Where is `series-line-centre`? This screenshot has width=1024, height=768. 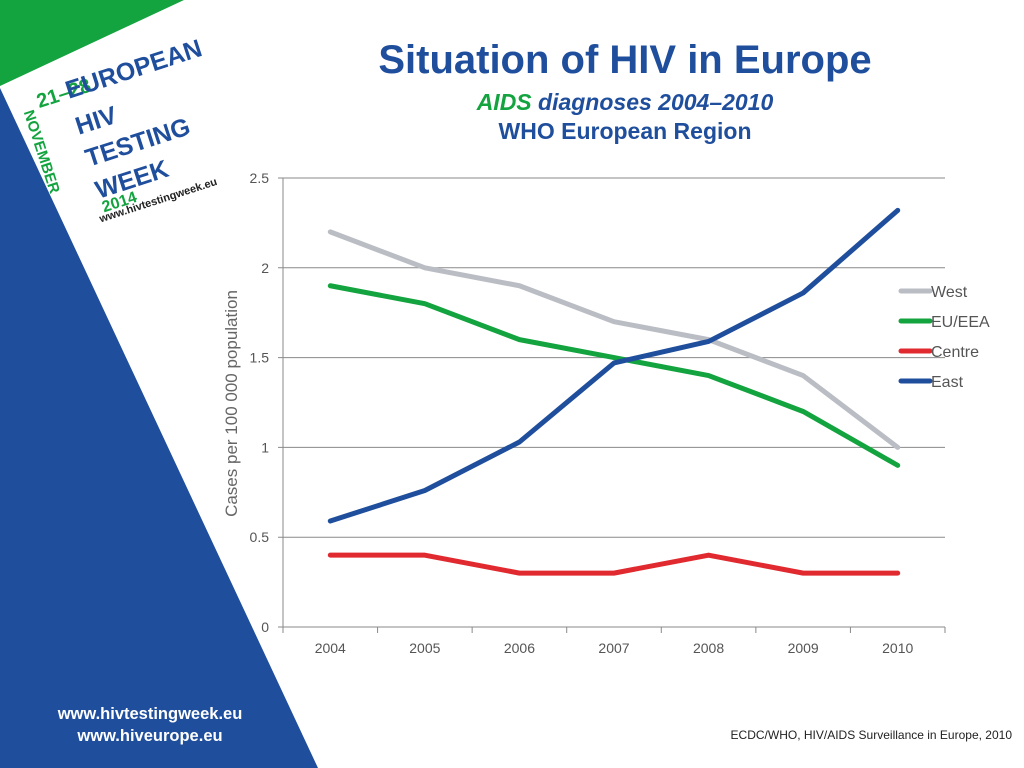 series-line-centre is located at coordinates (614, 564).